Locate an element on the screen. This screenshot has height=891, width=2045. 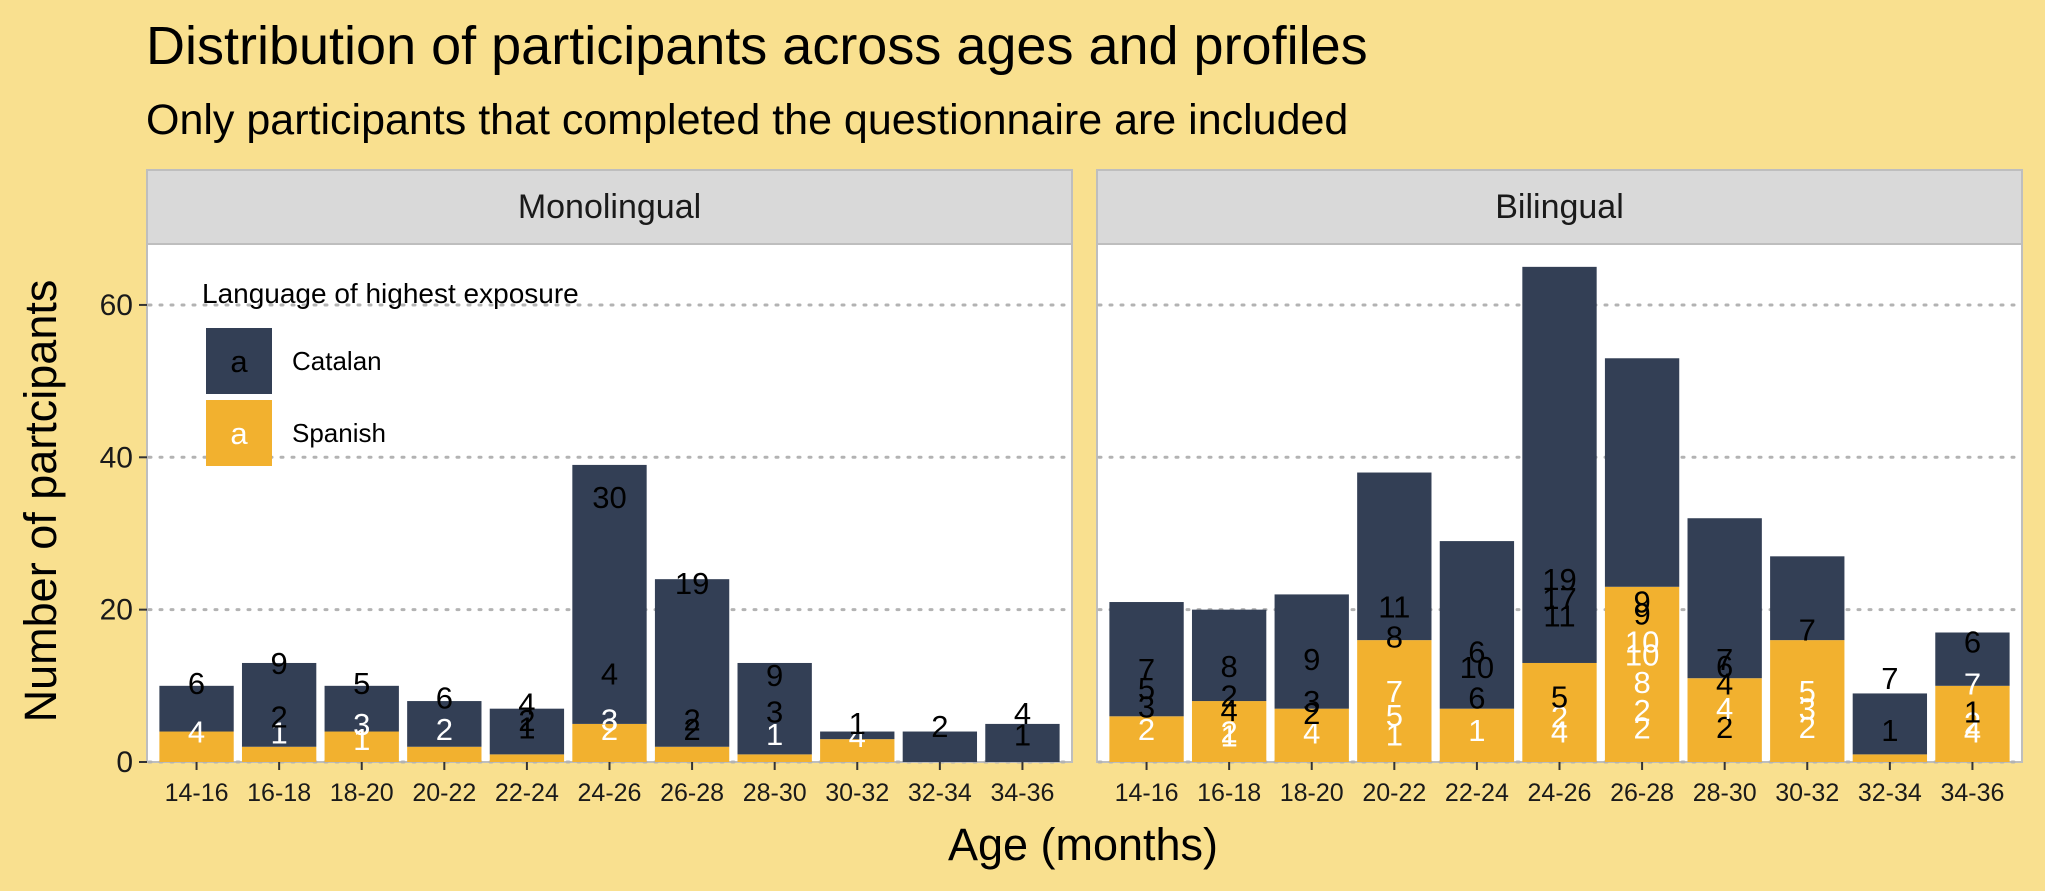
facet-strip-label: Bilingual is located at coordinates (1559, 207).